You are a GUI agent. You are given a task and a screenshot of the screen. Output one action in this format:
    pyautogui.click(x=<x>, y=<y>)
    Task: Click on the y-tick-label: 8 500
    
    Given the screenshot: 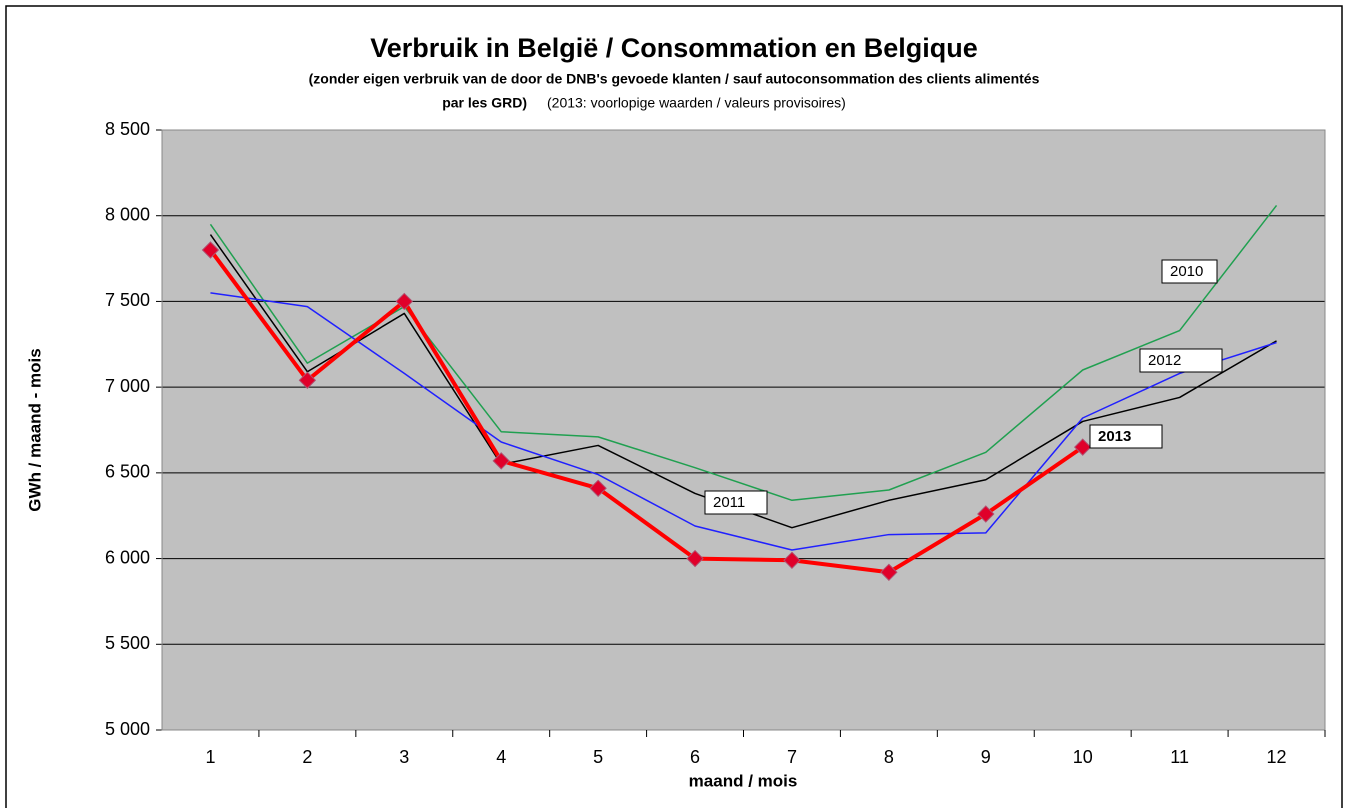 What is the action you would take?
    pyautogui.click(x=127, y=129)
    